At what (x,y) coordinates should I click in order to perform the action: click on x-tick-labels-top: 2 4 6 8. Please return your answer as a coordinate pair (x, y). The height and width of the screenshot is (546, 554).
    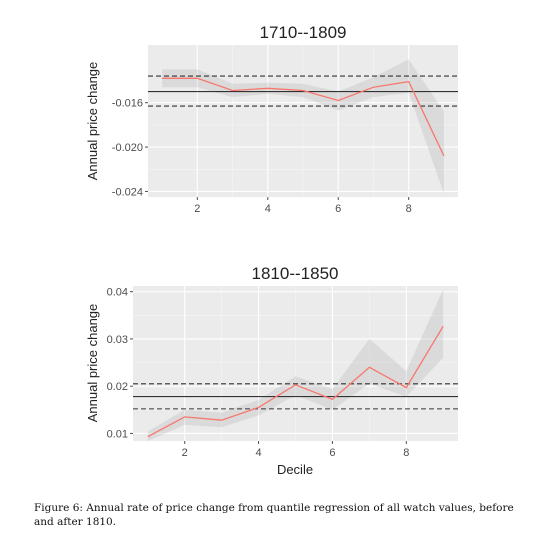
    Looking at the image, I should click on (303, 206).